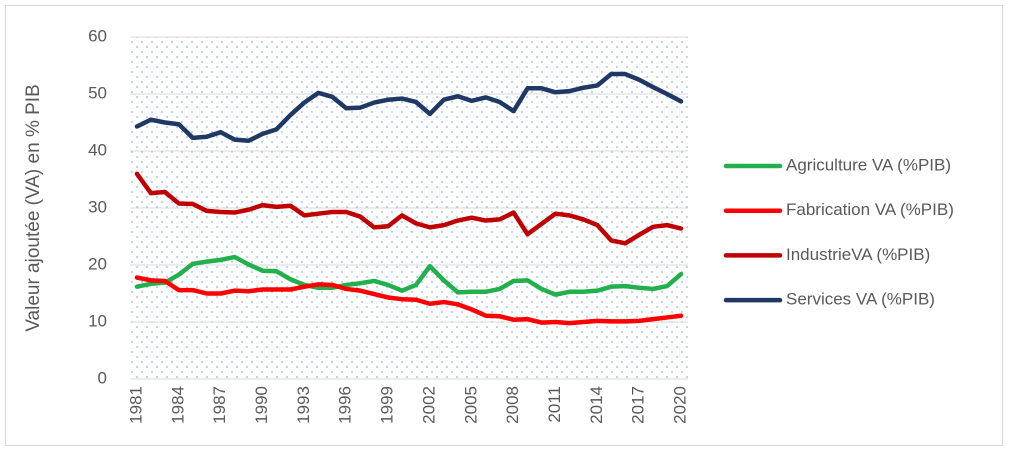 This screenshot has height=457, width=1009. What do you see at coordinates (219, 405) in the screenshot?
I see `x-tick-label: 1987` at bounding box center [219, 405].